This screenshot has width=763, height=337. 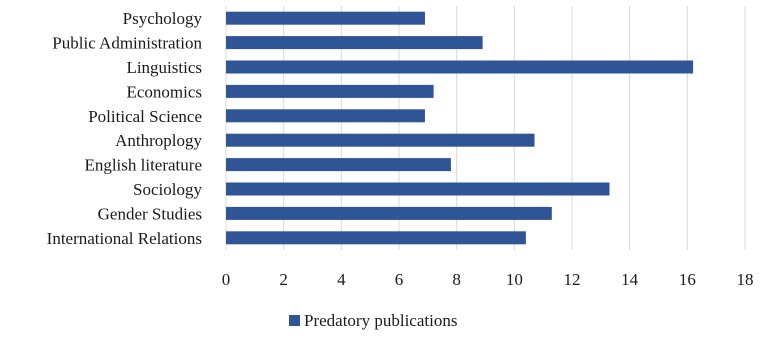 What do you see at coordinates (341, 279) in the screenshot?
I see `x-tick-label: 4` at bounding box center [341, 279].